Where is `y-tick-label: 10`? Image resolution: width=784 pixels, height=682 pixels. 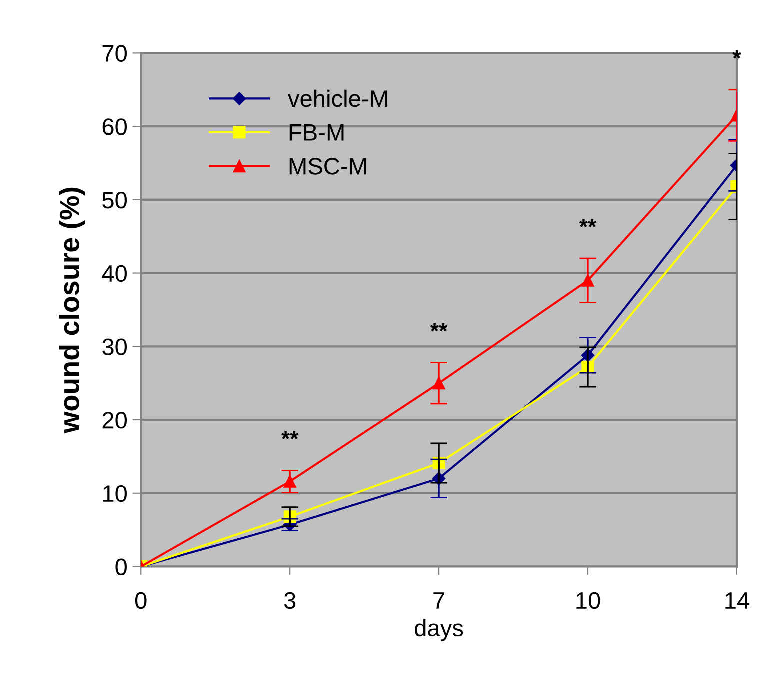 y-tick-label: 10 is located at coordinates (115, 493).